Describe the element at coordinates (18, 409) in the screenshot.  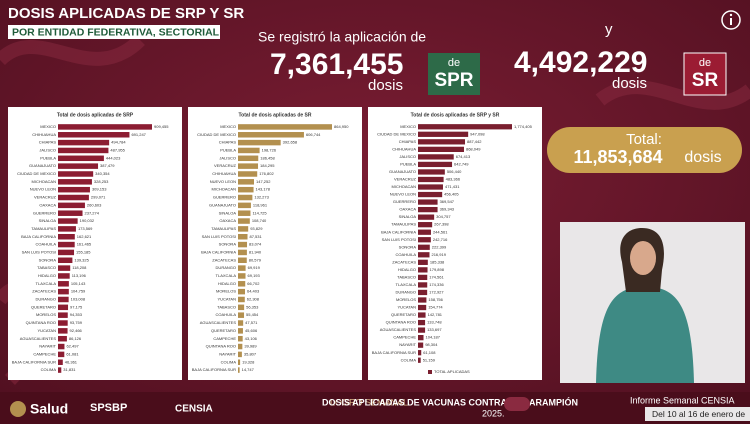
I see `salud-emblem` at that location.